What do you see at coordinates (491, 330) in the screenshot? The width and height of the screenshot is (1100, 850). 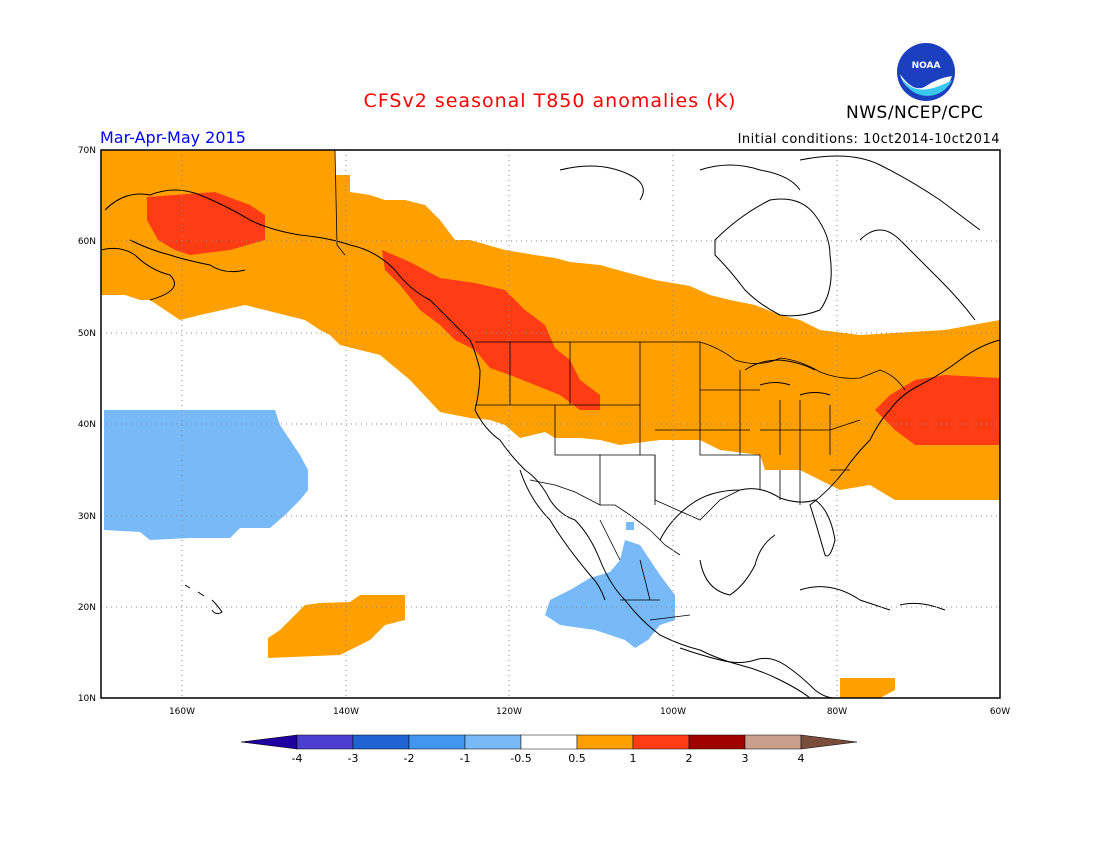 I see `warm-core-northwest` at bounding box center [491, 330].